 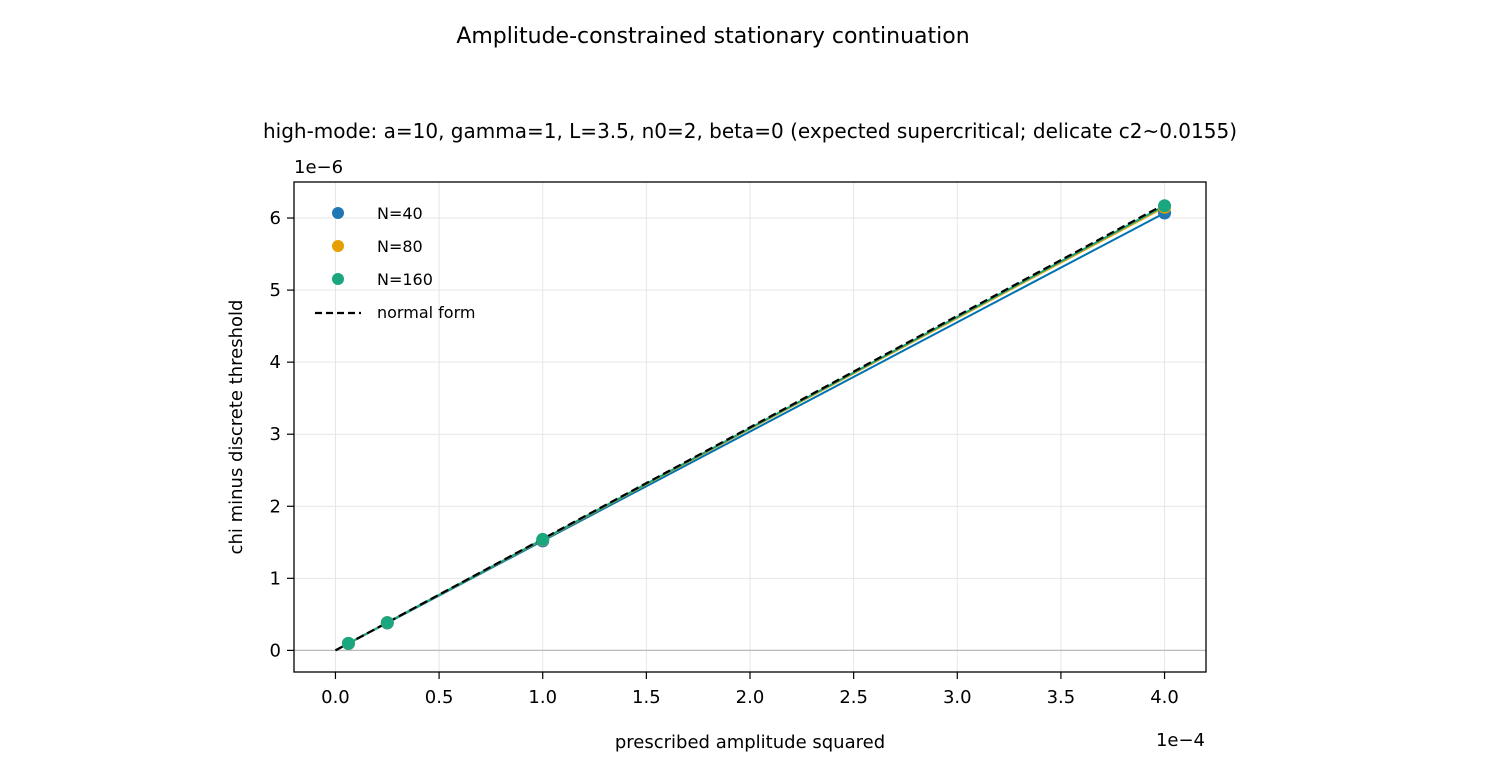 What do you see at coordinates (426, 312) in the screenshot?
I see `legend-label-normal-form: normal form` at bounding box center [426, 312].